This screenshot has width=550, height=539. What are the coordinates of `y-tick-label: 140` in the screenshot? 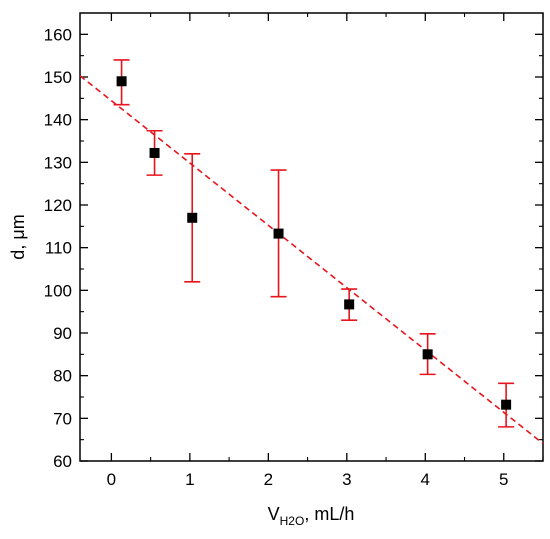 It's located at (58, 120).